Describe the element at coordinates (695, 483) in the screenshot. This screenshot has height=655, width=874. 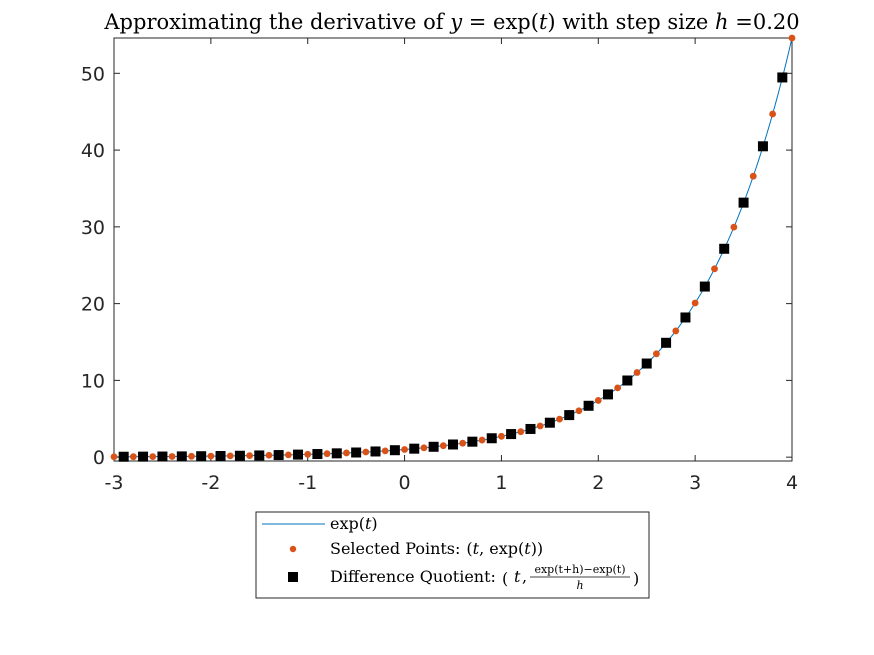
I see `x-tick-label: 3` at that location.